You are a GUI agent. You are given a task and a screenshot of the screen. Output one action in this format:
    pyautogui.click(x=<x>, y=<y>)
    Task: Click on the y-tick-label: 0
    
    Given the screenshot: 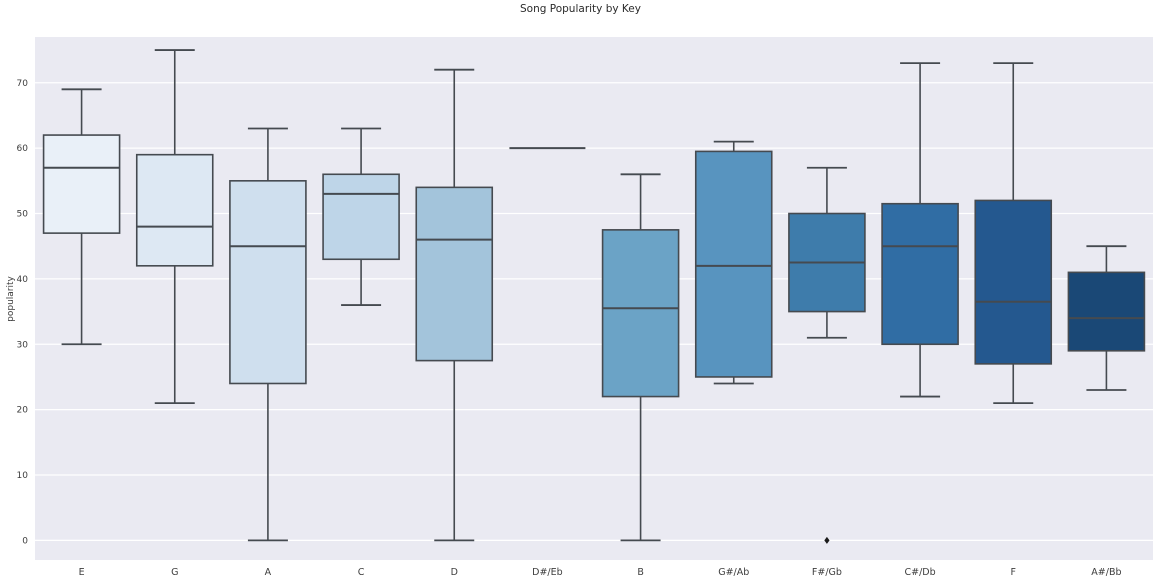 What is the action you would take?
    pyautogui.click(x=25, y=541)
    